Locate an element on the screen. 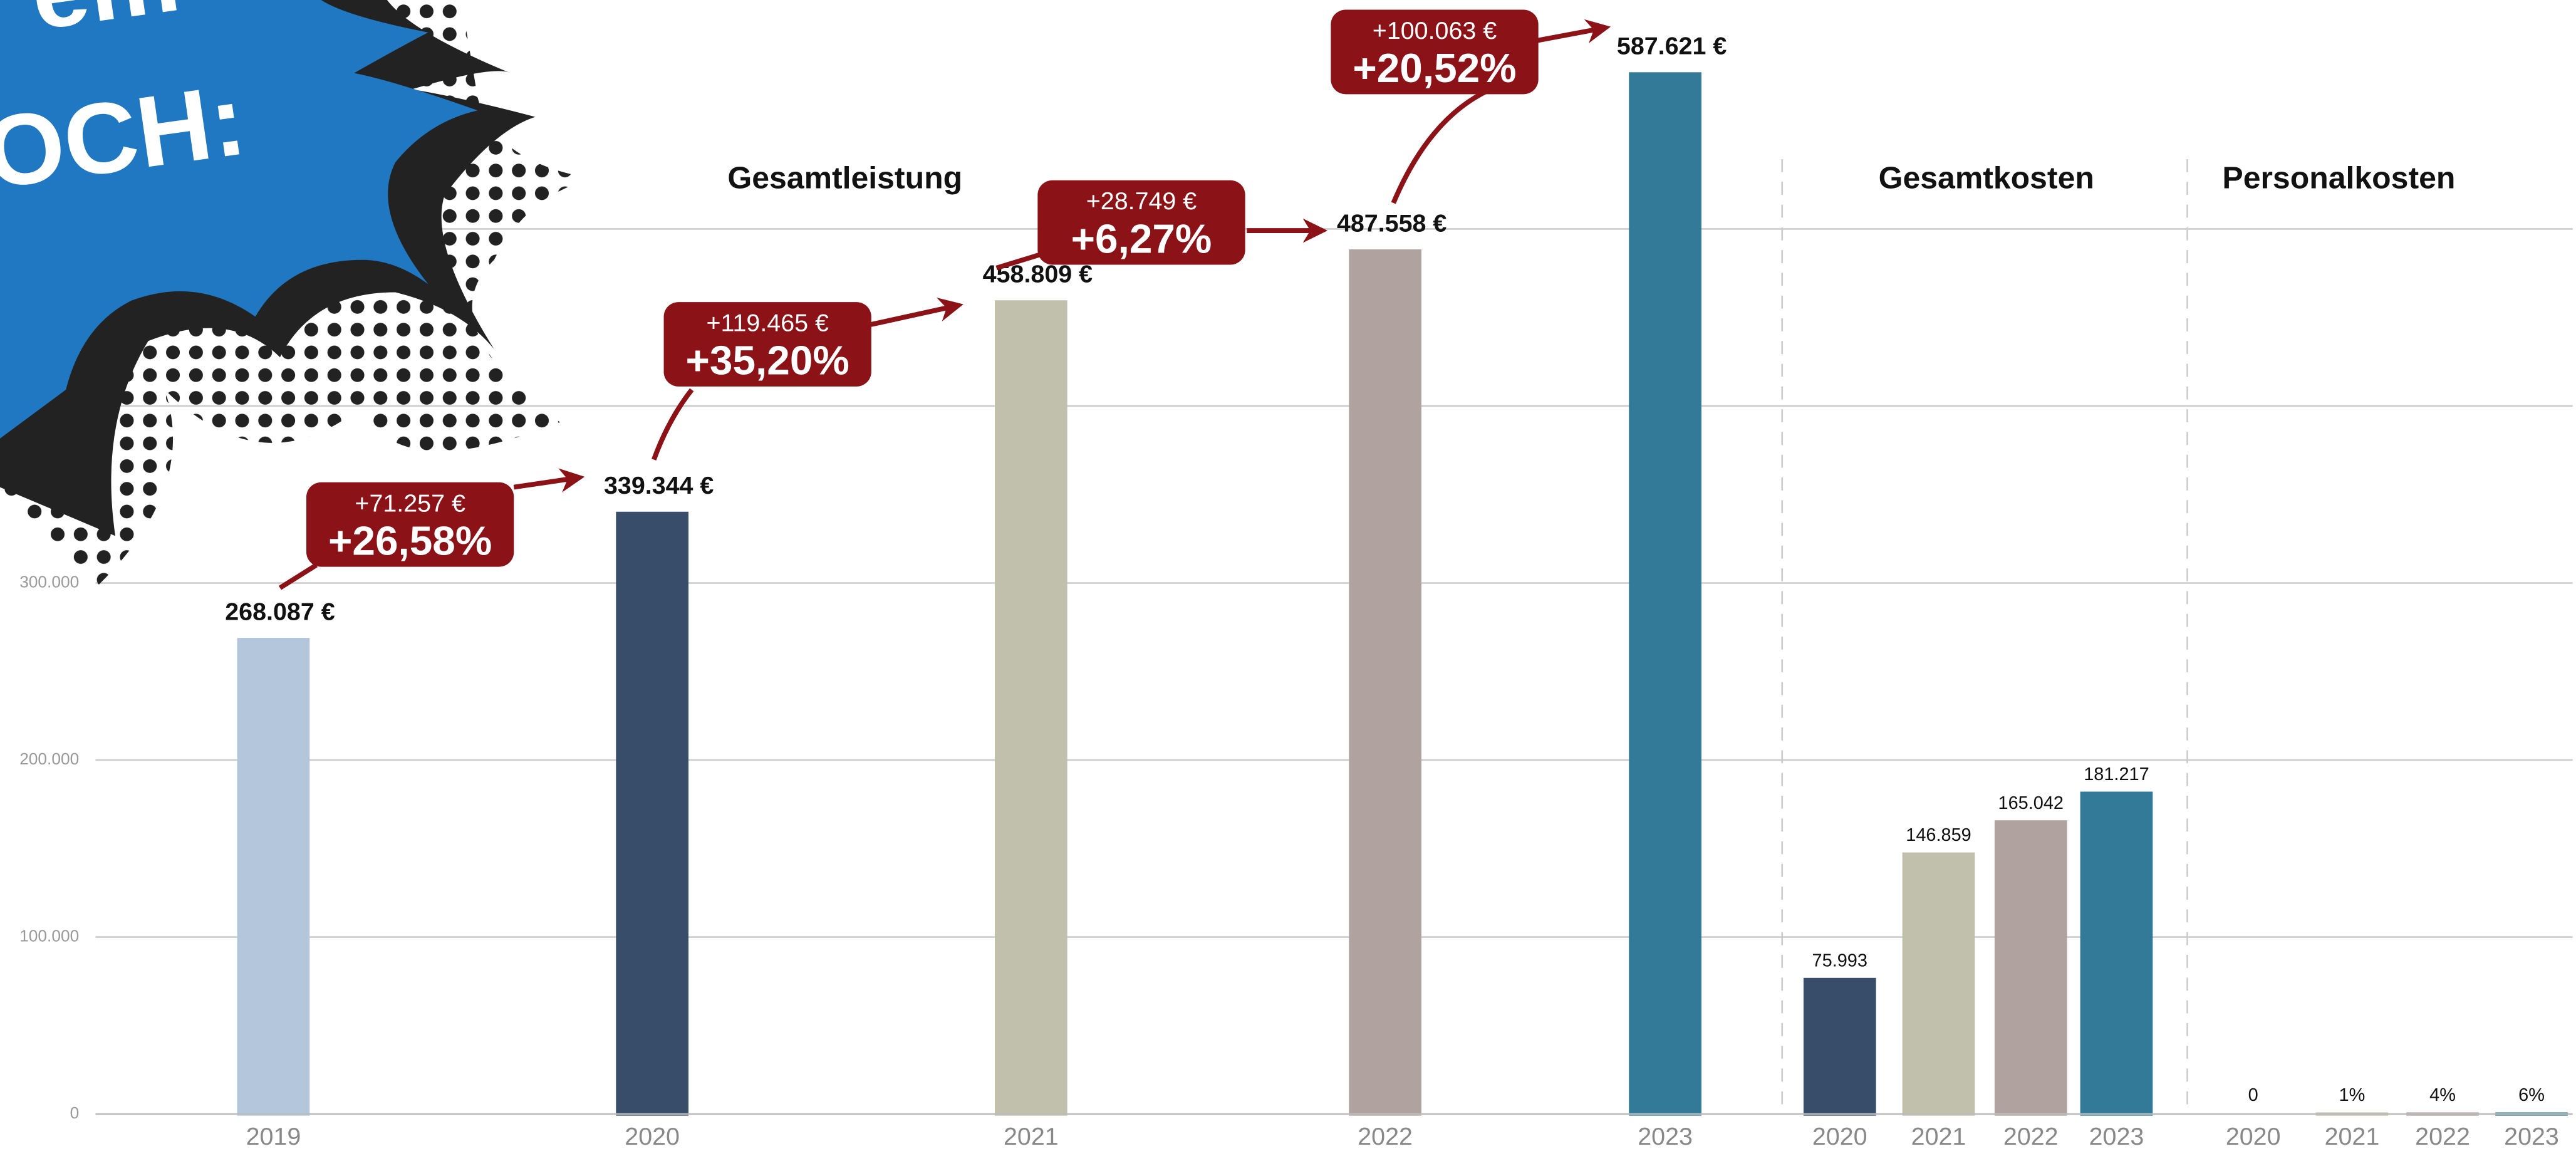 Image resolution: width=2576 pixels, height=1166 pixels. burst is located at coordinates (239, 219).